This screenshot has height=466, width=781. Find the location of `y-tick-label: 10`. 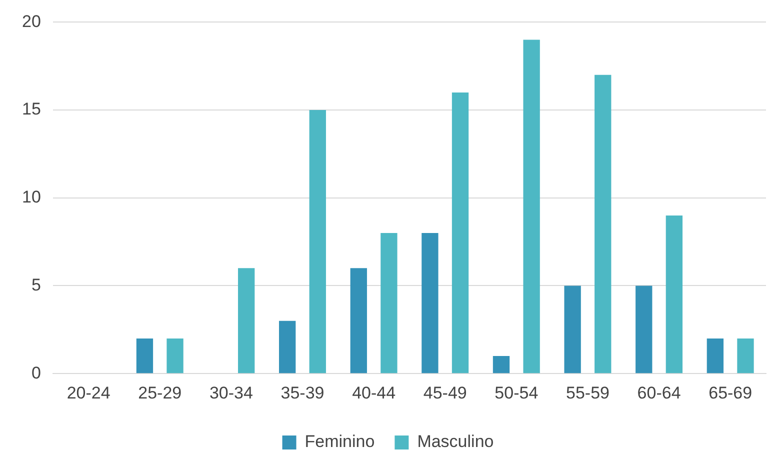

y-tick-label: 10 is located at coordinates (31, 197).